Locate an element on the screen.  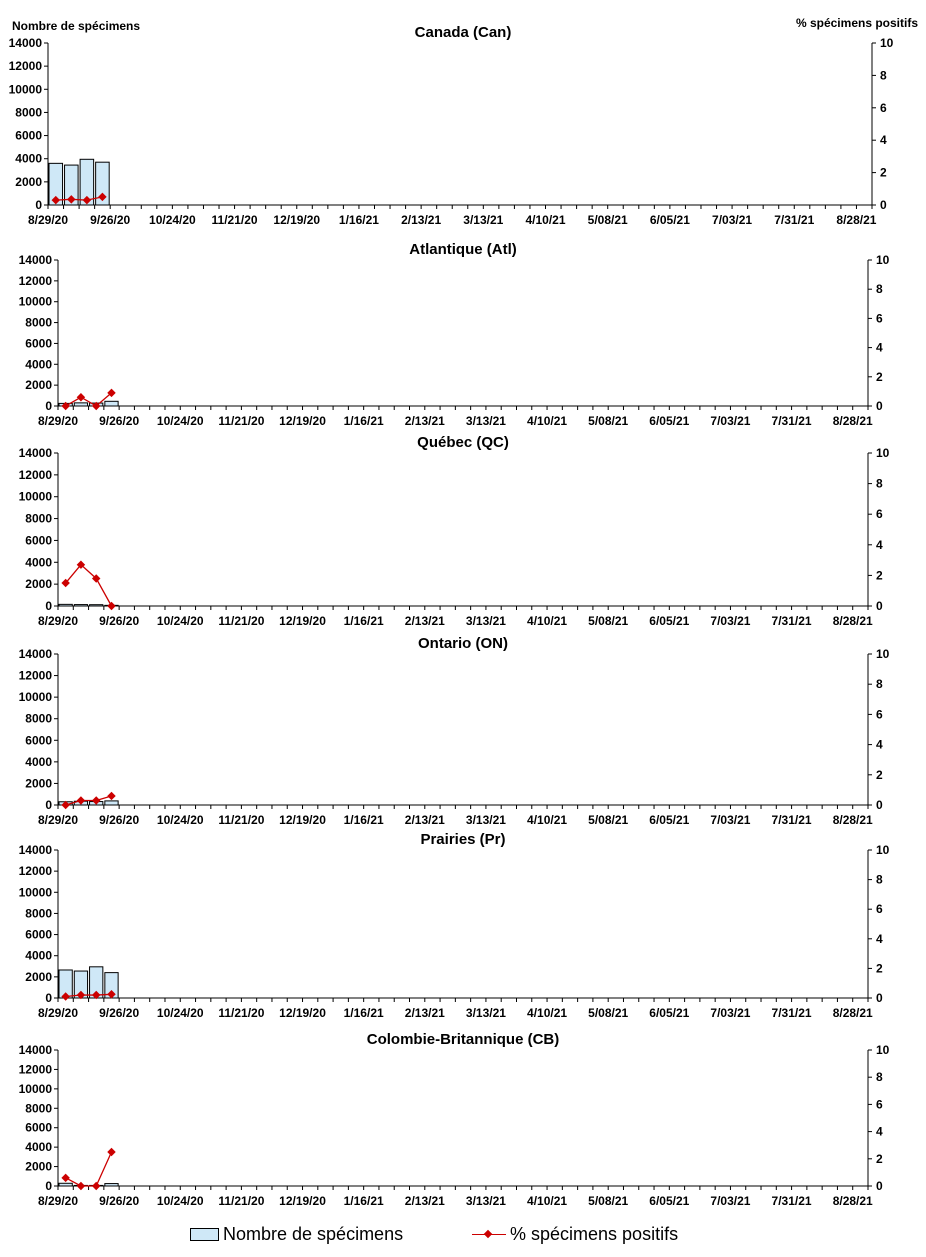
chart-title: Canada (Can) is located at coordinates (463, 32).